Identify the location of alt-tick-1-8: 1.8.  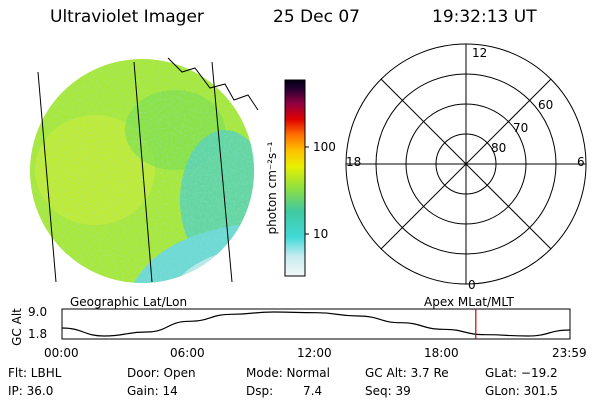
(38, 334).